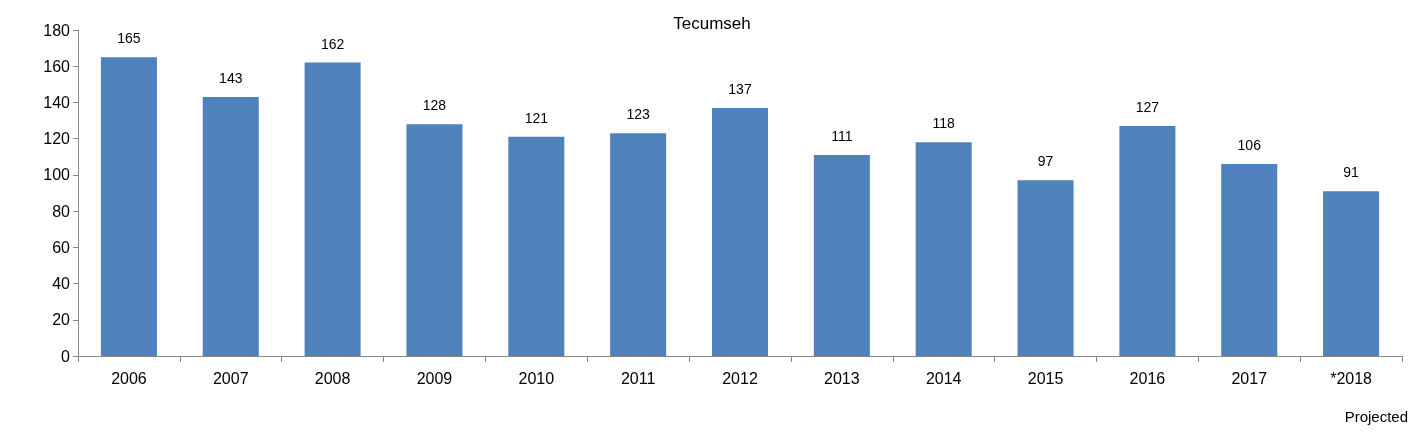 This screenshot has width=1424, height=434. I want to click on y-tick-label: 0, so click(66, 356).